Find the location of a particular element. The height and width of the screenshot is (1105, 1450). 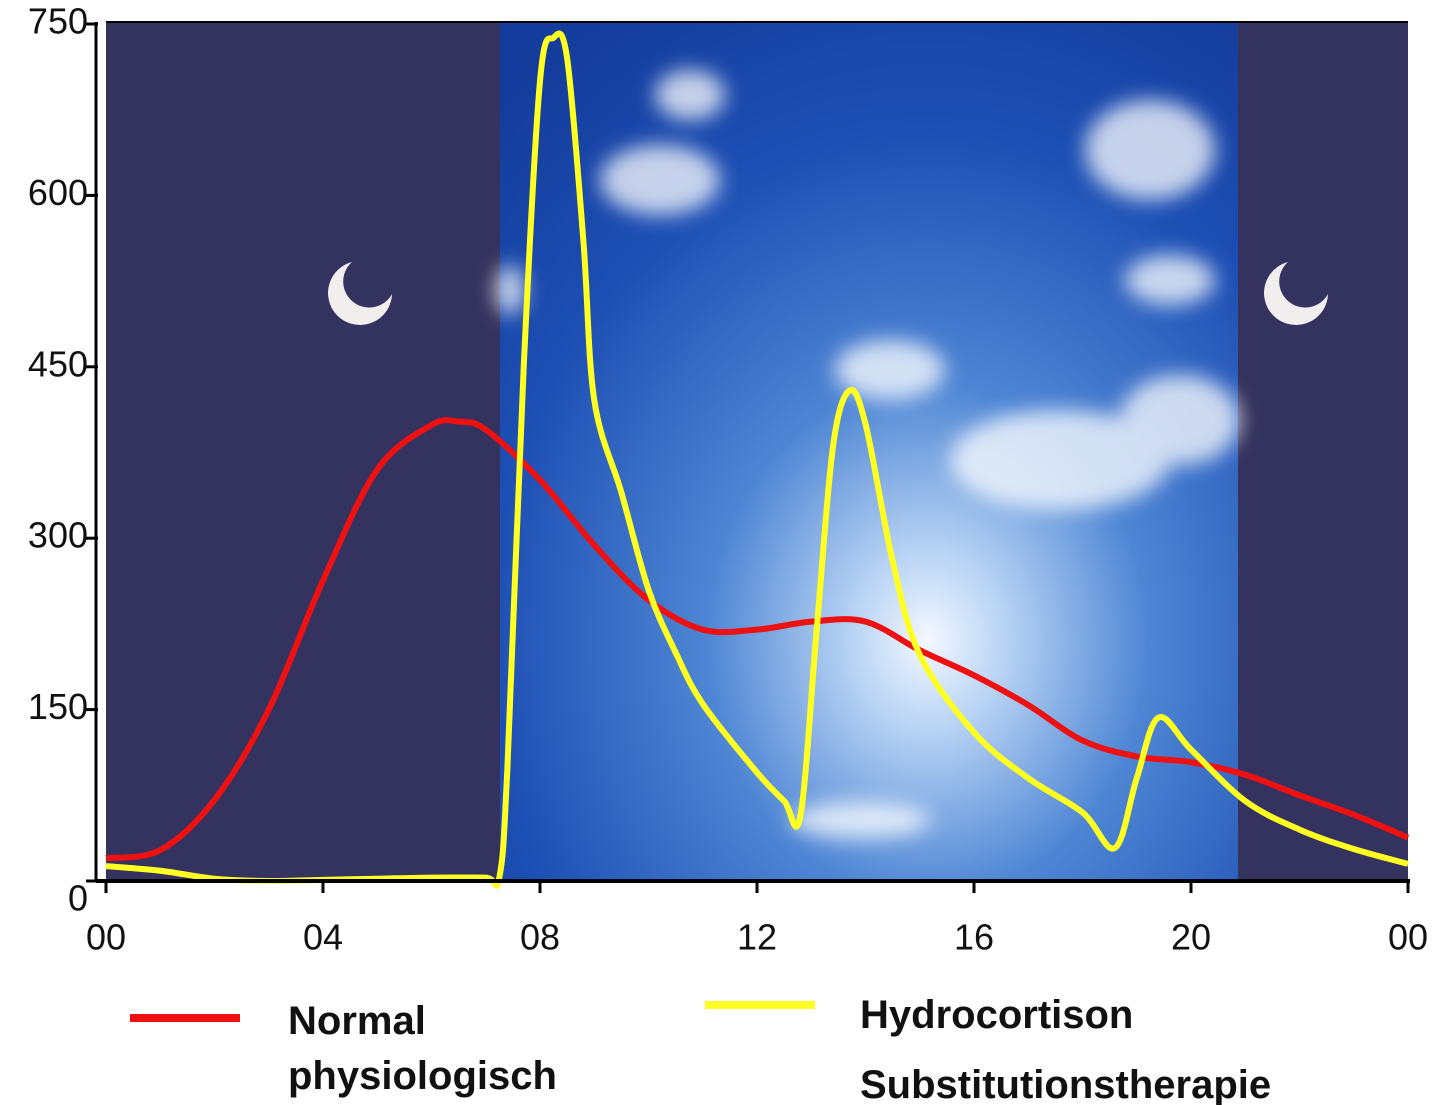

y-tick-label: 150 is located at coordinates (58, 706).